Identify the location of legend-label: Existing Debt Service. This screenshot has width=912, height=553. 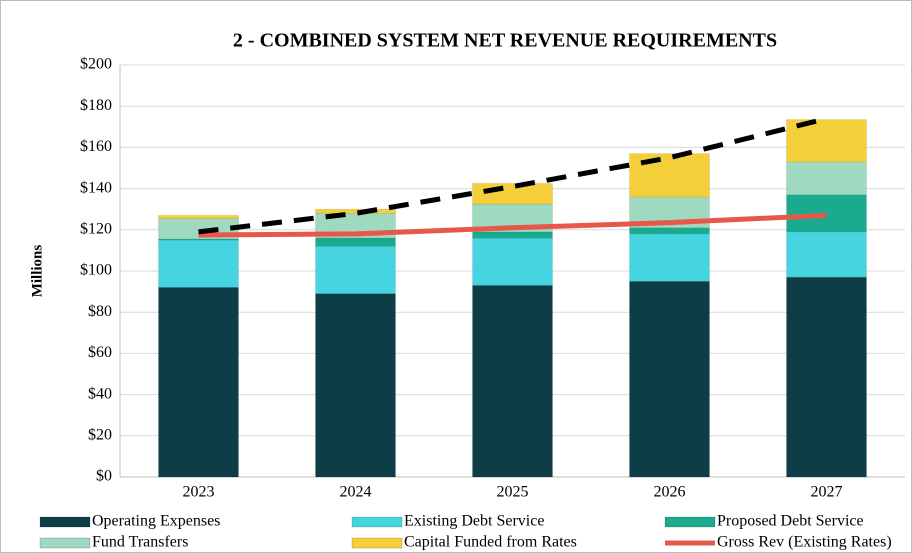
(474, 521).